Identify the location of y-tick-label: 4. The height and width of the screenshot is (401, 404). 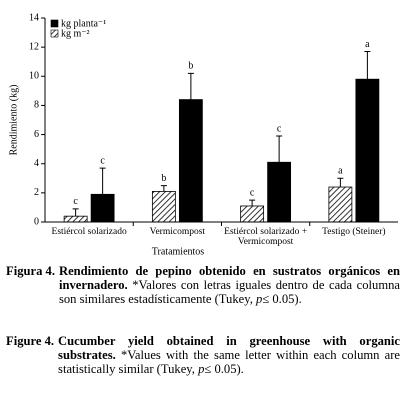
(36, 163).